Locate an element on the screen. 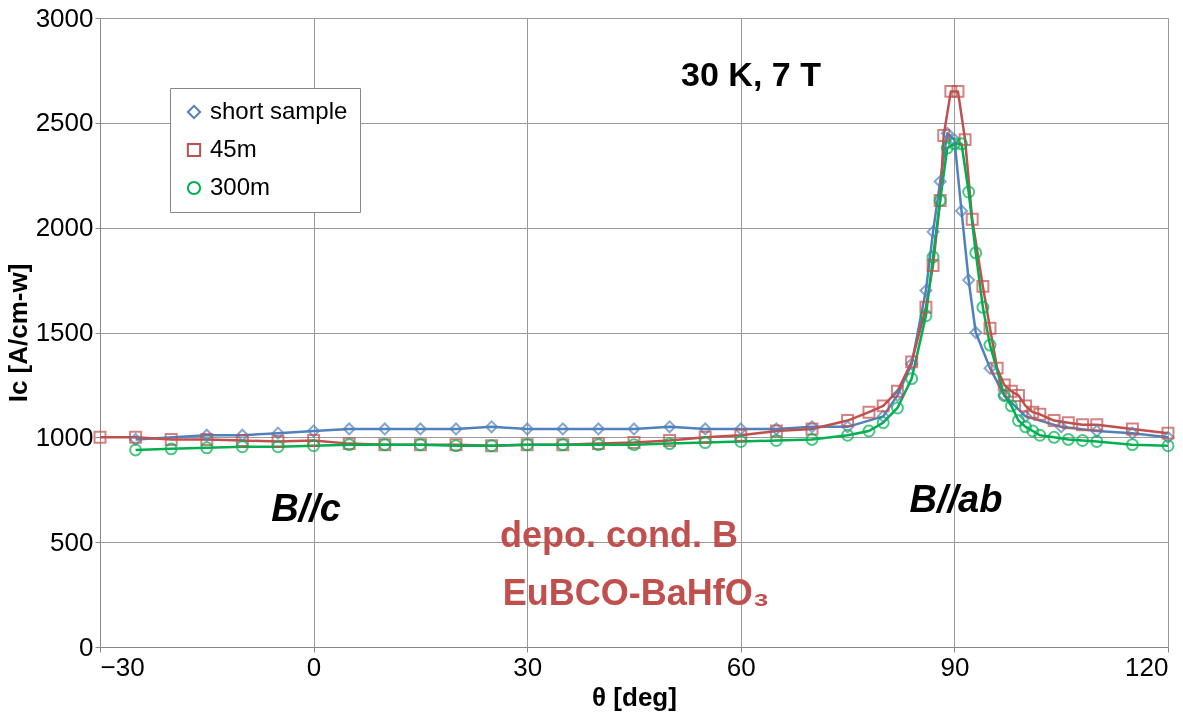  legend-label: 45m is located at coordinates (233, 148).